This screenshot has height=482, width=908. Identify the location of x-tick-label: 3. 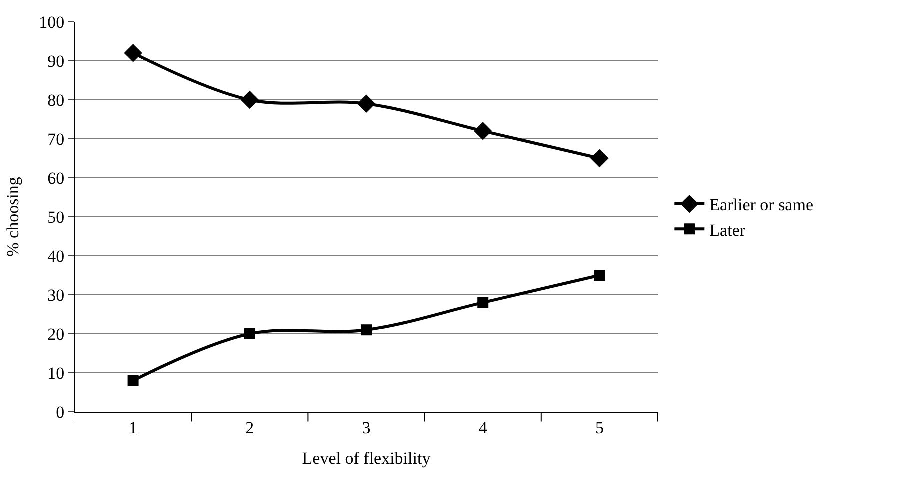
(366, 428).